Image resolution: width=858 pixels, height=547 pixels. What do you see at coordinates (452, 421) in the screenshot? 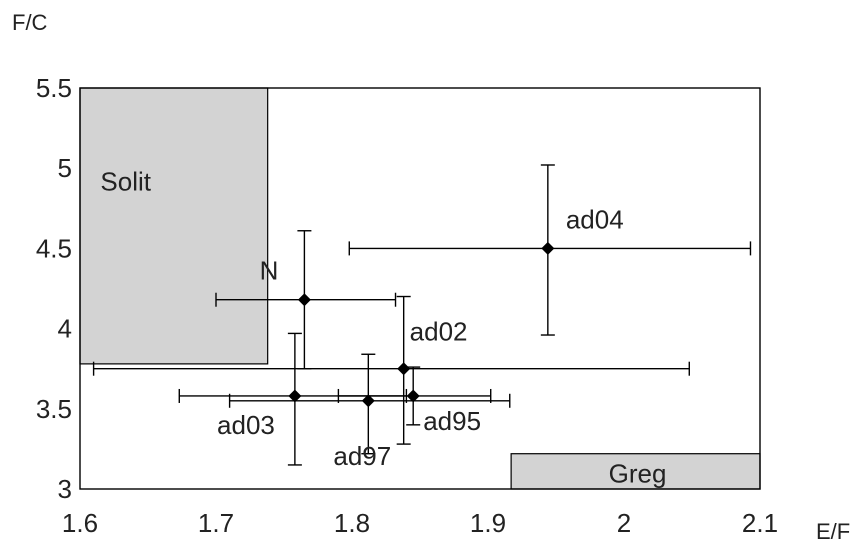
I see `point-label-ad95: ad95` at bounding box center [452, 421].